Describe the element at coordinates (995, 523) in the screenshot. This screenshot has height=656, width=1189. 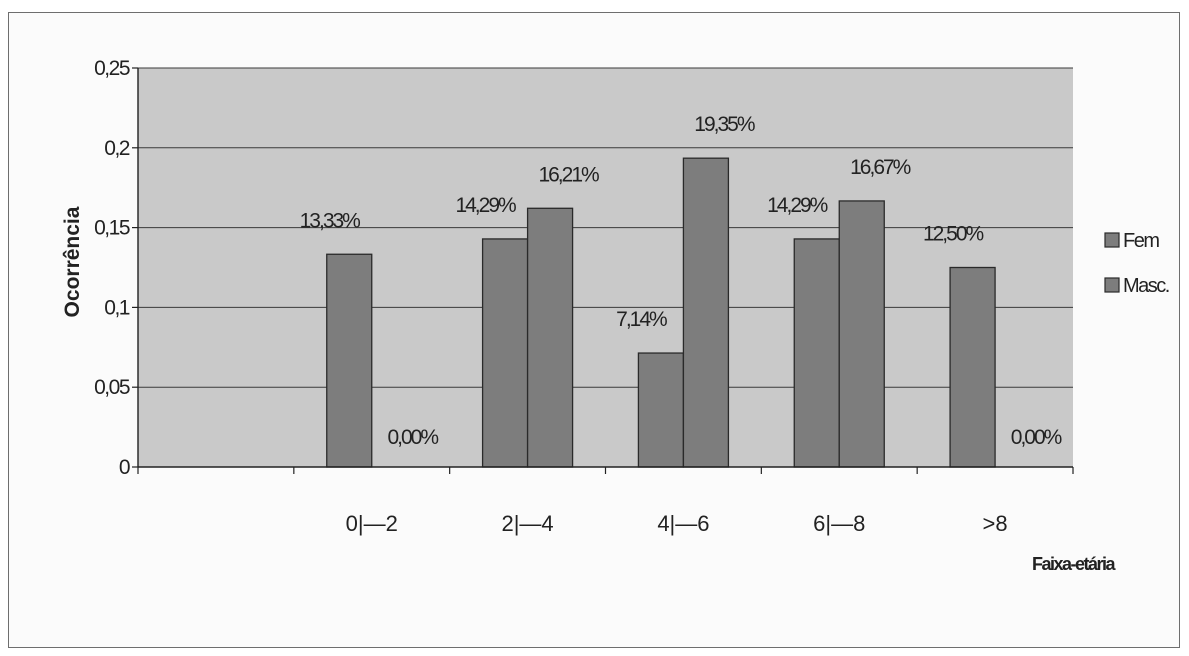
I see `x-tick-label: >8` at that location.